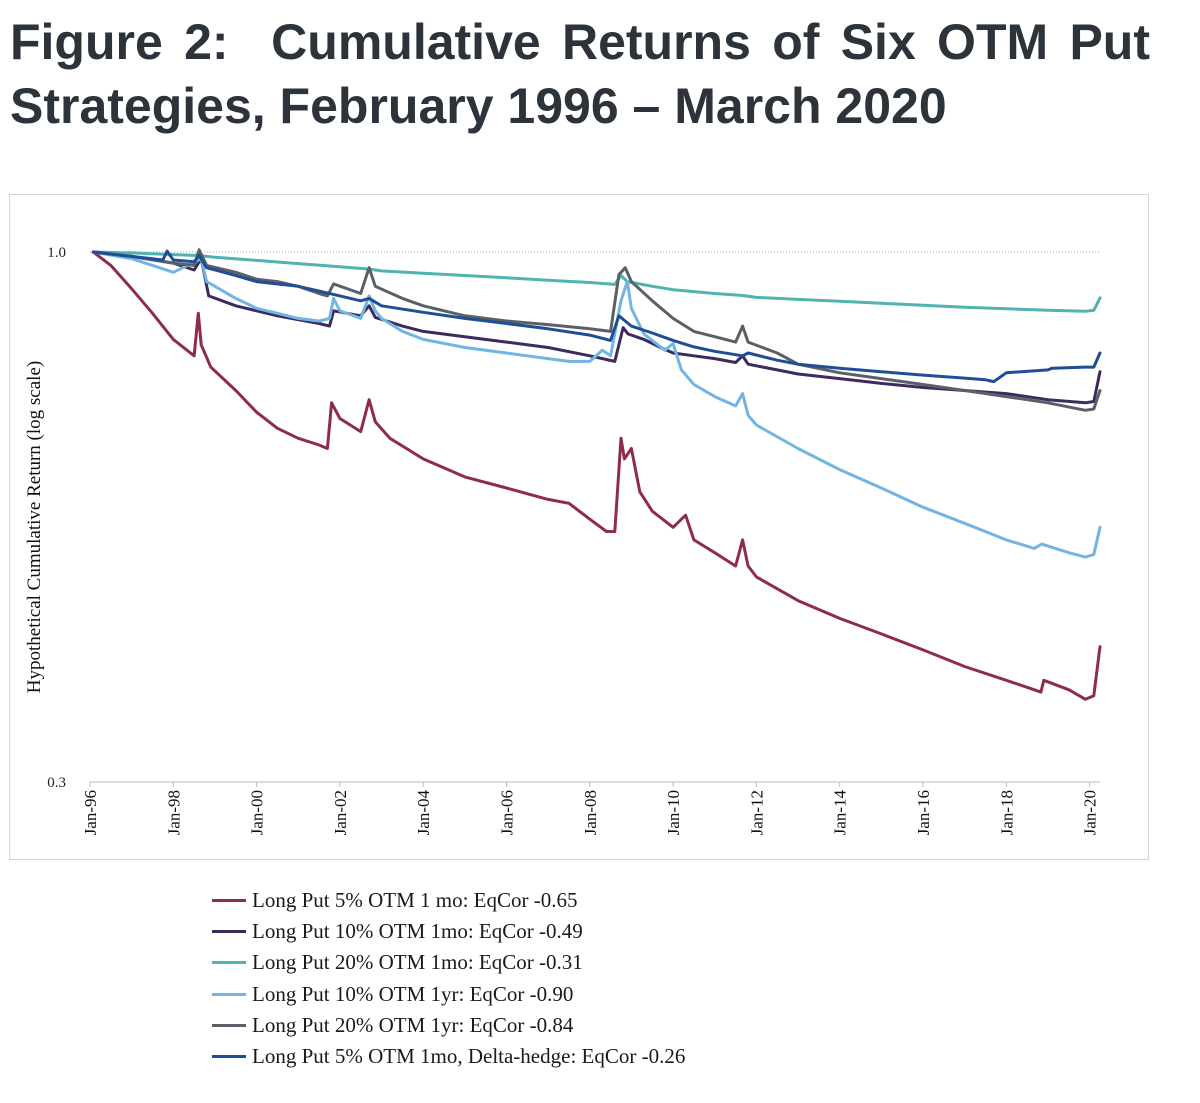 The height and width of the screenshot is (1103, 1200). I want to click on x-tick-label: Jan-98, so click(173, 812).